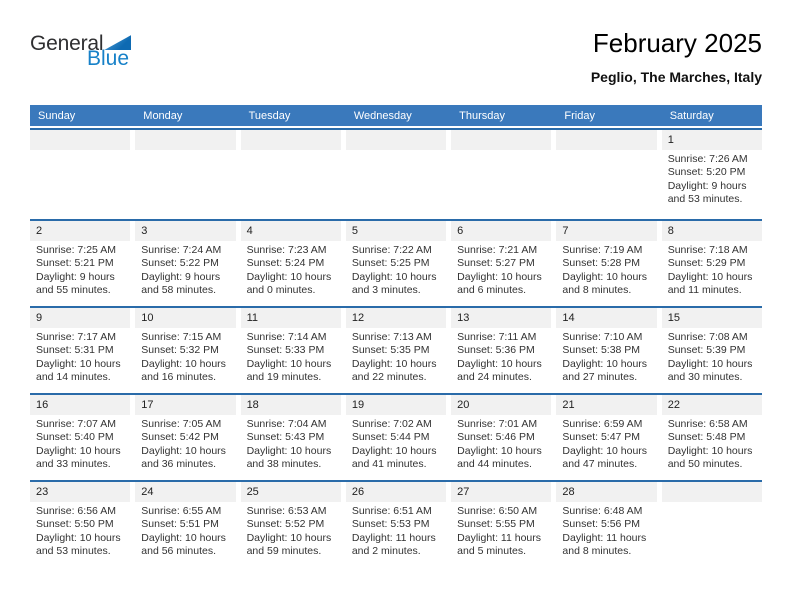 This screenshot has height=612, width=792. I want to click on sunset-text: Sunset: 5:33 PM, so click(285, 350).